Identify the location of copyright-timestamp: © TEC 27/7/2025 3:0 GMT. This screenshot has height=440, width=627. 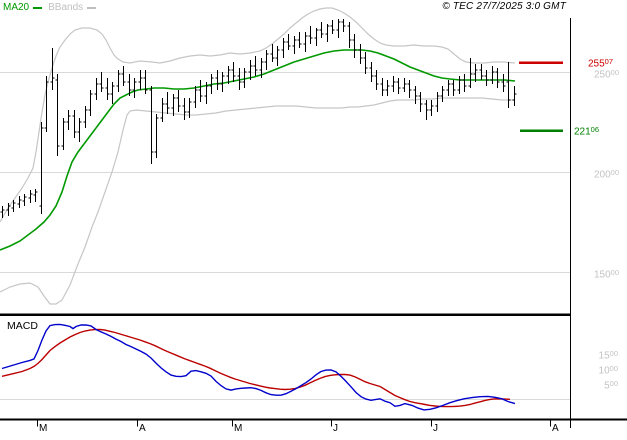
(504, 6).